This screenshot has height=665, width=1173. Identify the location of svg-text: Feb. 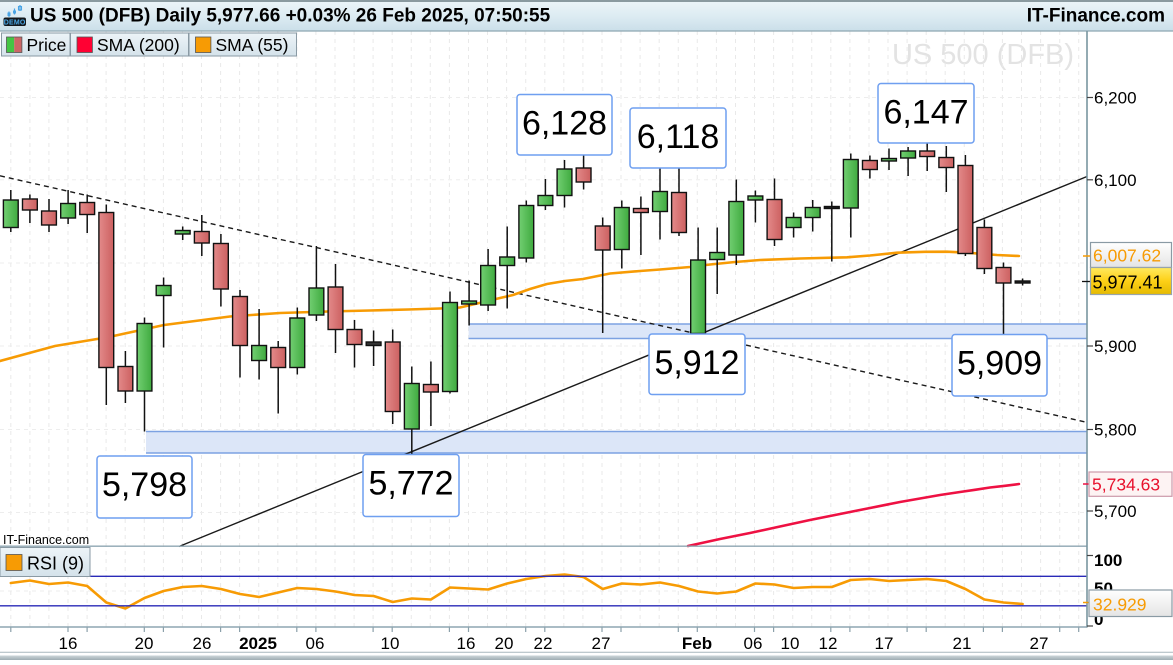
(697, 643).